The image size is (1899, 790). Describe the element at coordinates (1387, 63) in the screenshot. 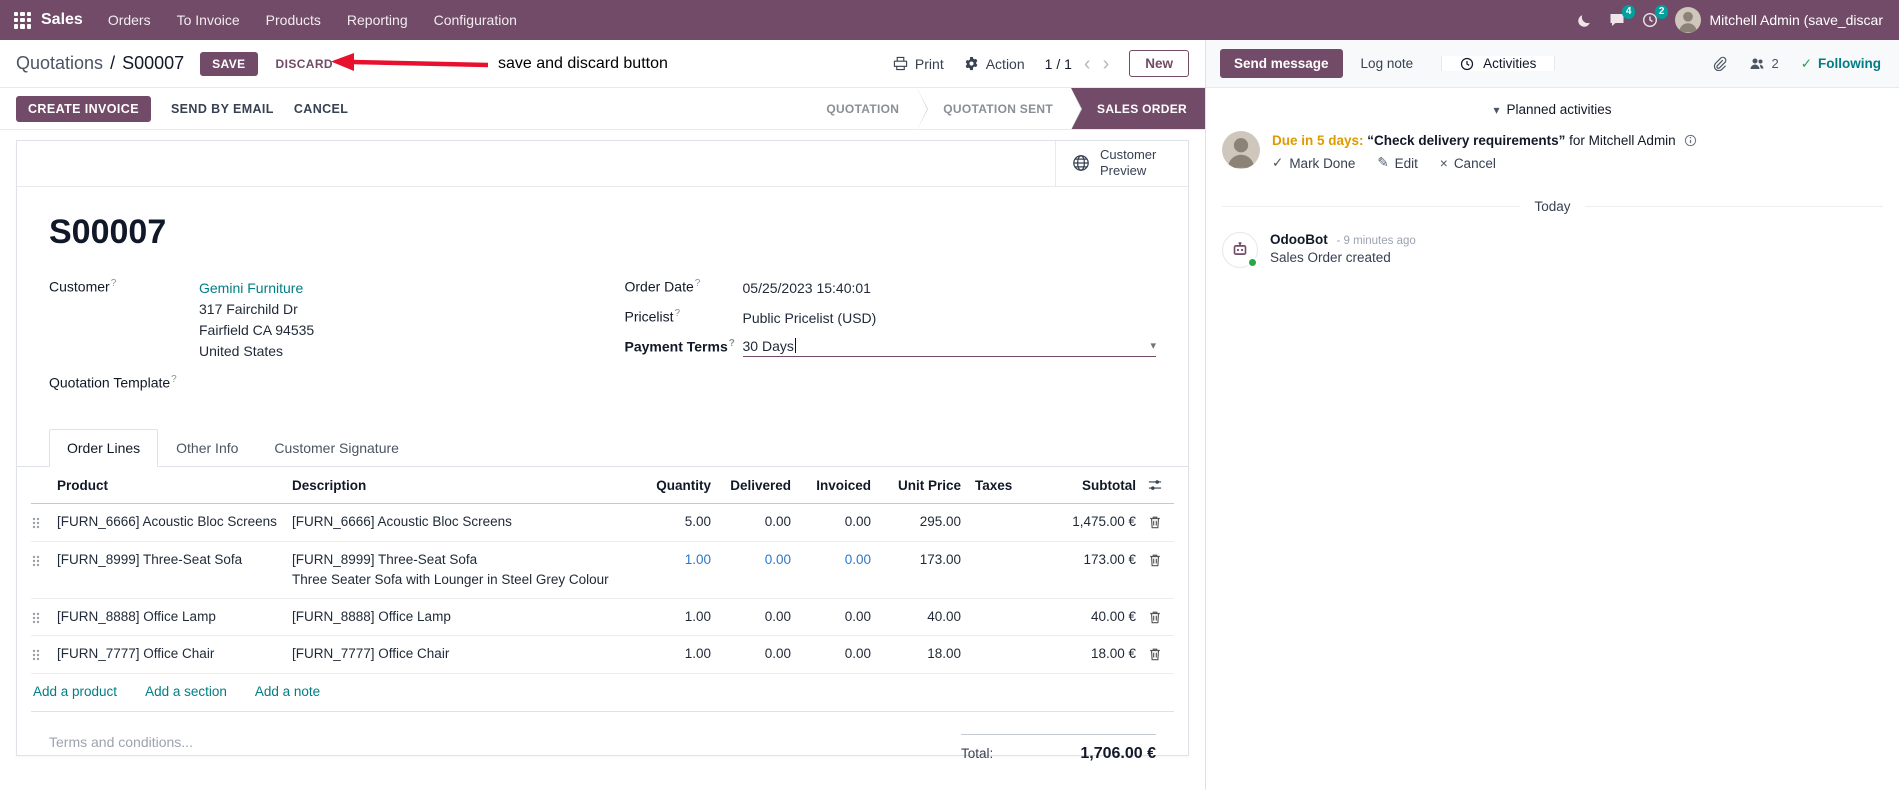

I see `log-note-button: Log note` at that location.